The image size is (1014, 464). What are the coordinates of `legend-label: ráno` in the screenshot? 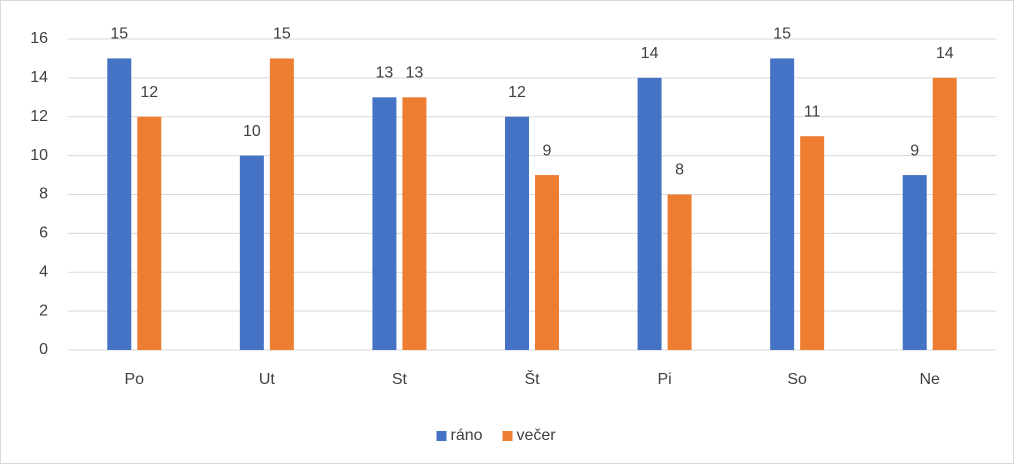 It's located at (467, 435).